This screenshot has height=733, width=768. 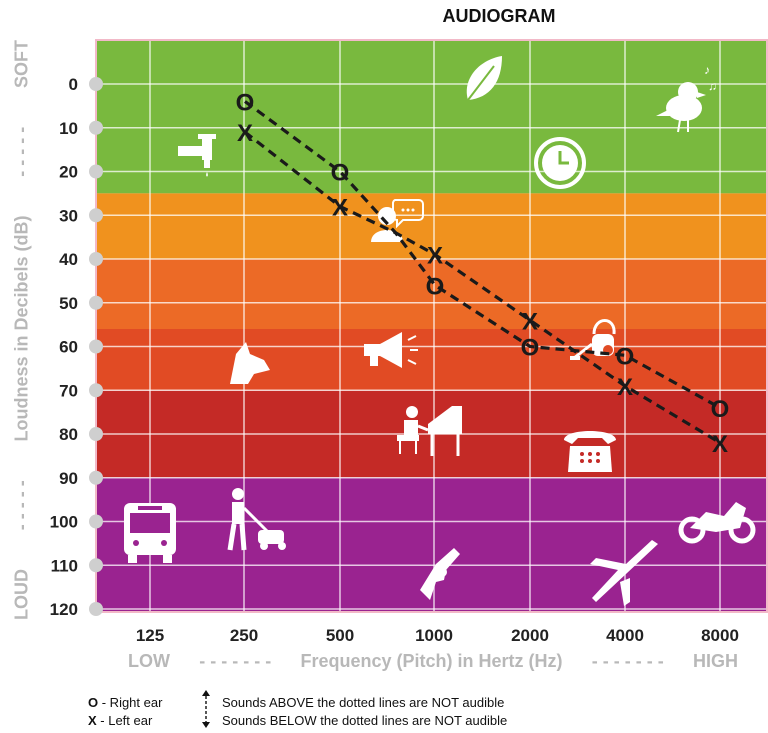 I want to click on telephone-icon, so click(x=590, y=451).